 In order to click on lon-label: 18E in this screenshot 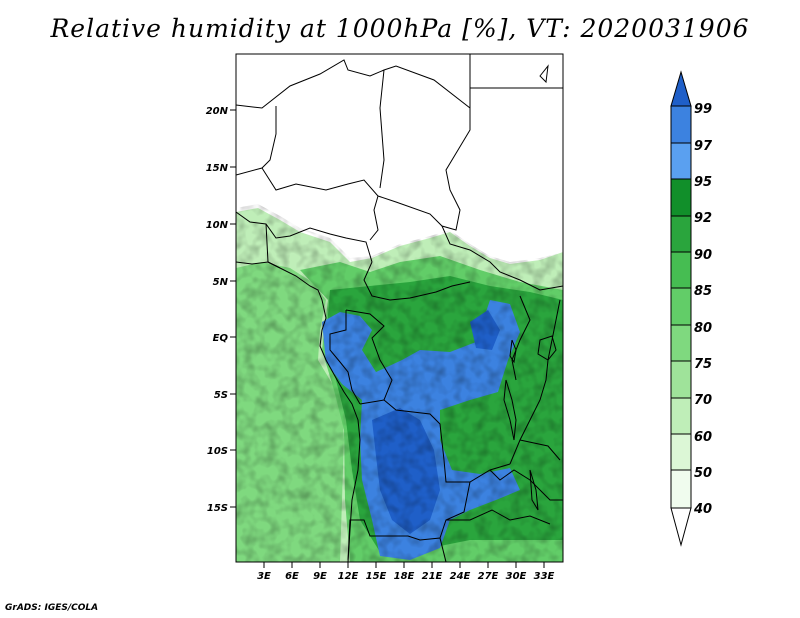, I will do `click(404, 576)`.